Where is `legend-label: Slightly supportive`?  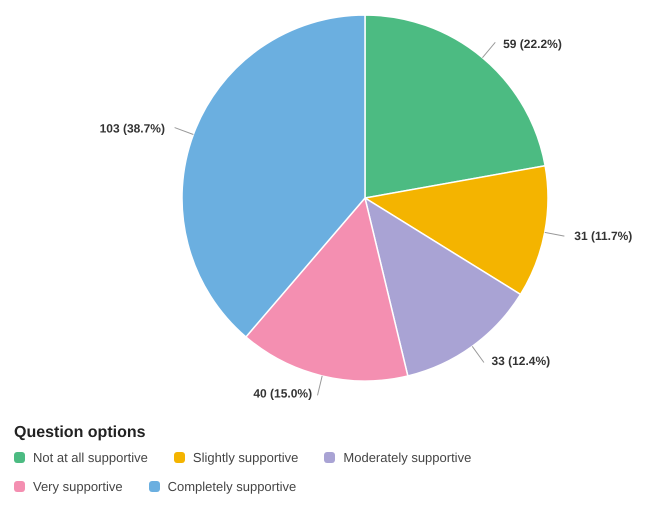 legend-label: Slightly supportive is located at coordinates (245, 457).